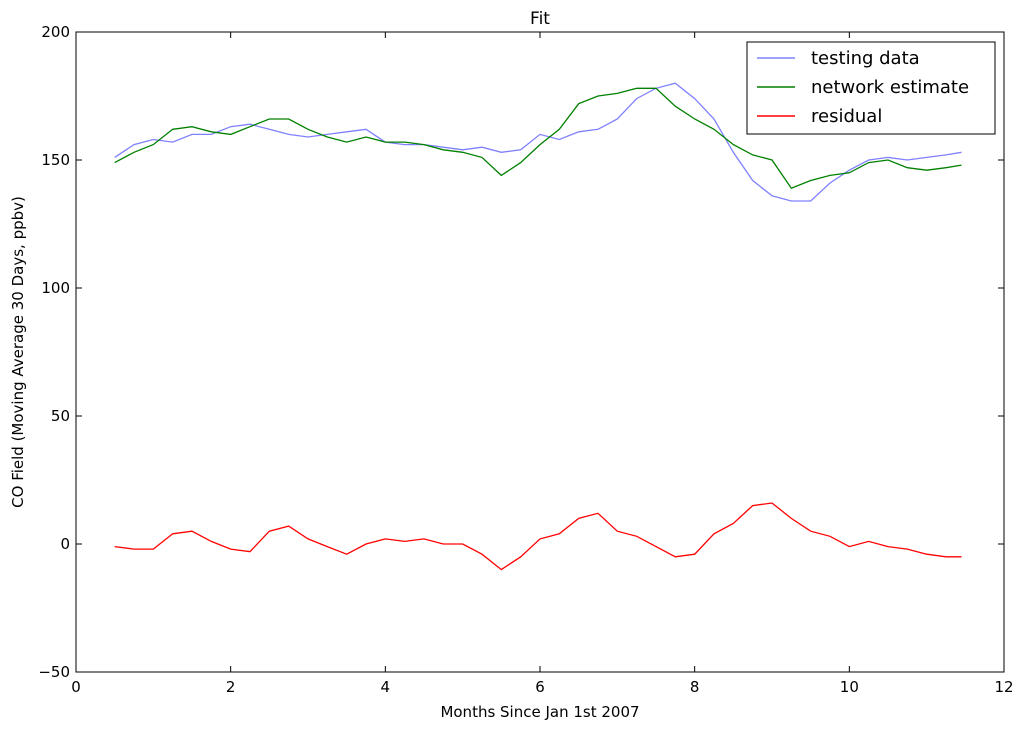 This screenshot has width=1026, height=730. Describe the element at coordinates (54, 672) in the screenshot. I see `y-tick-label: −50` at that location.